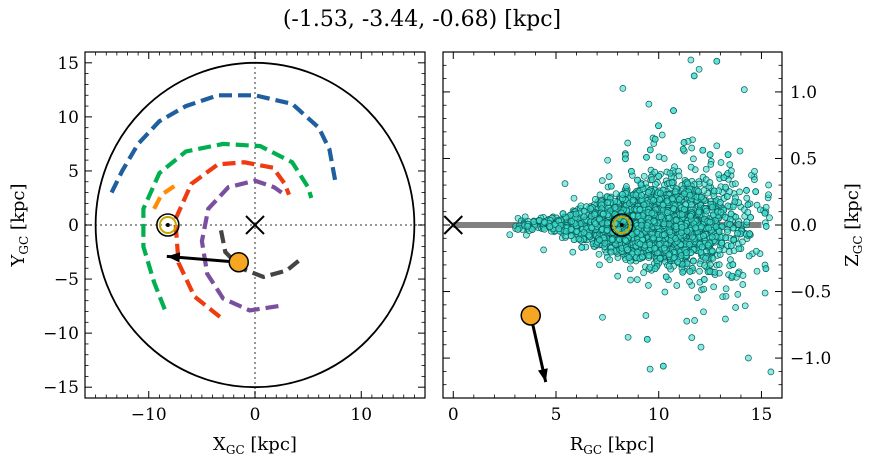 This screenshot has height=464, width=874. What do you see at coordinates (255, 415) in the screenshot?
I see `left-x-tick-label: 0` at bounding box center [255, 415].